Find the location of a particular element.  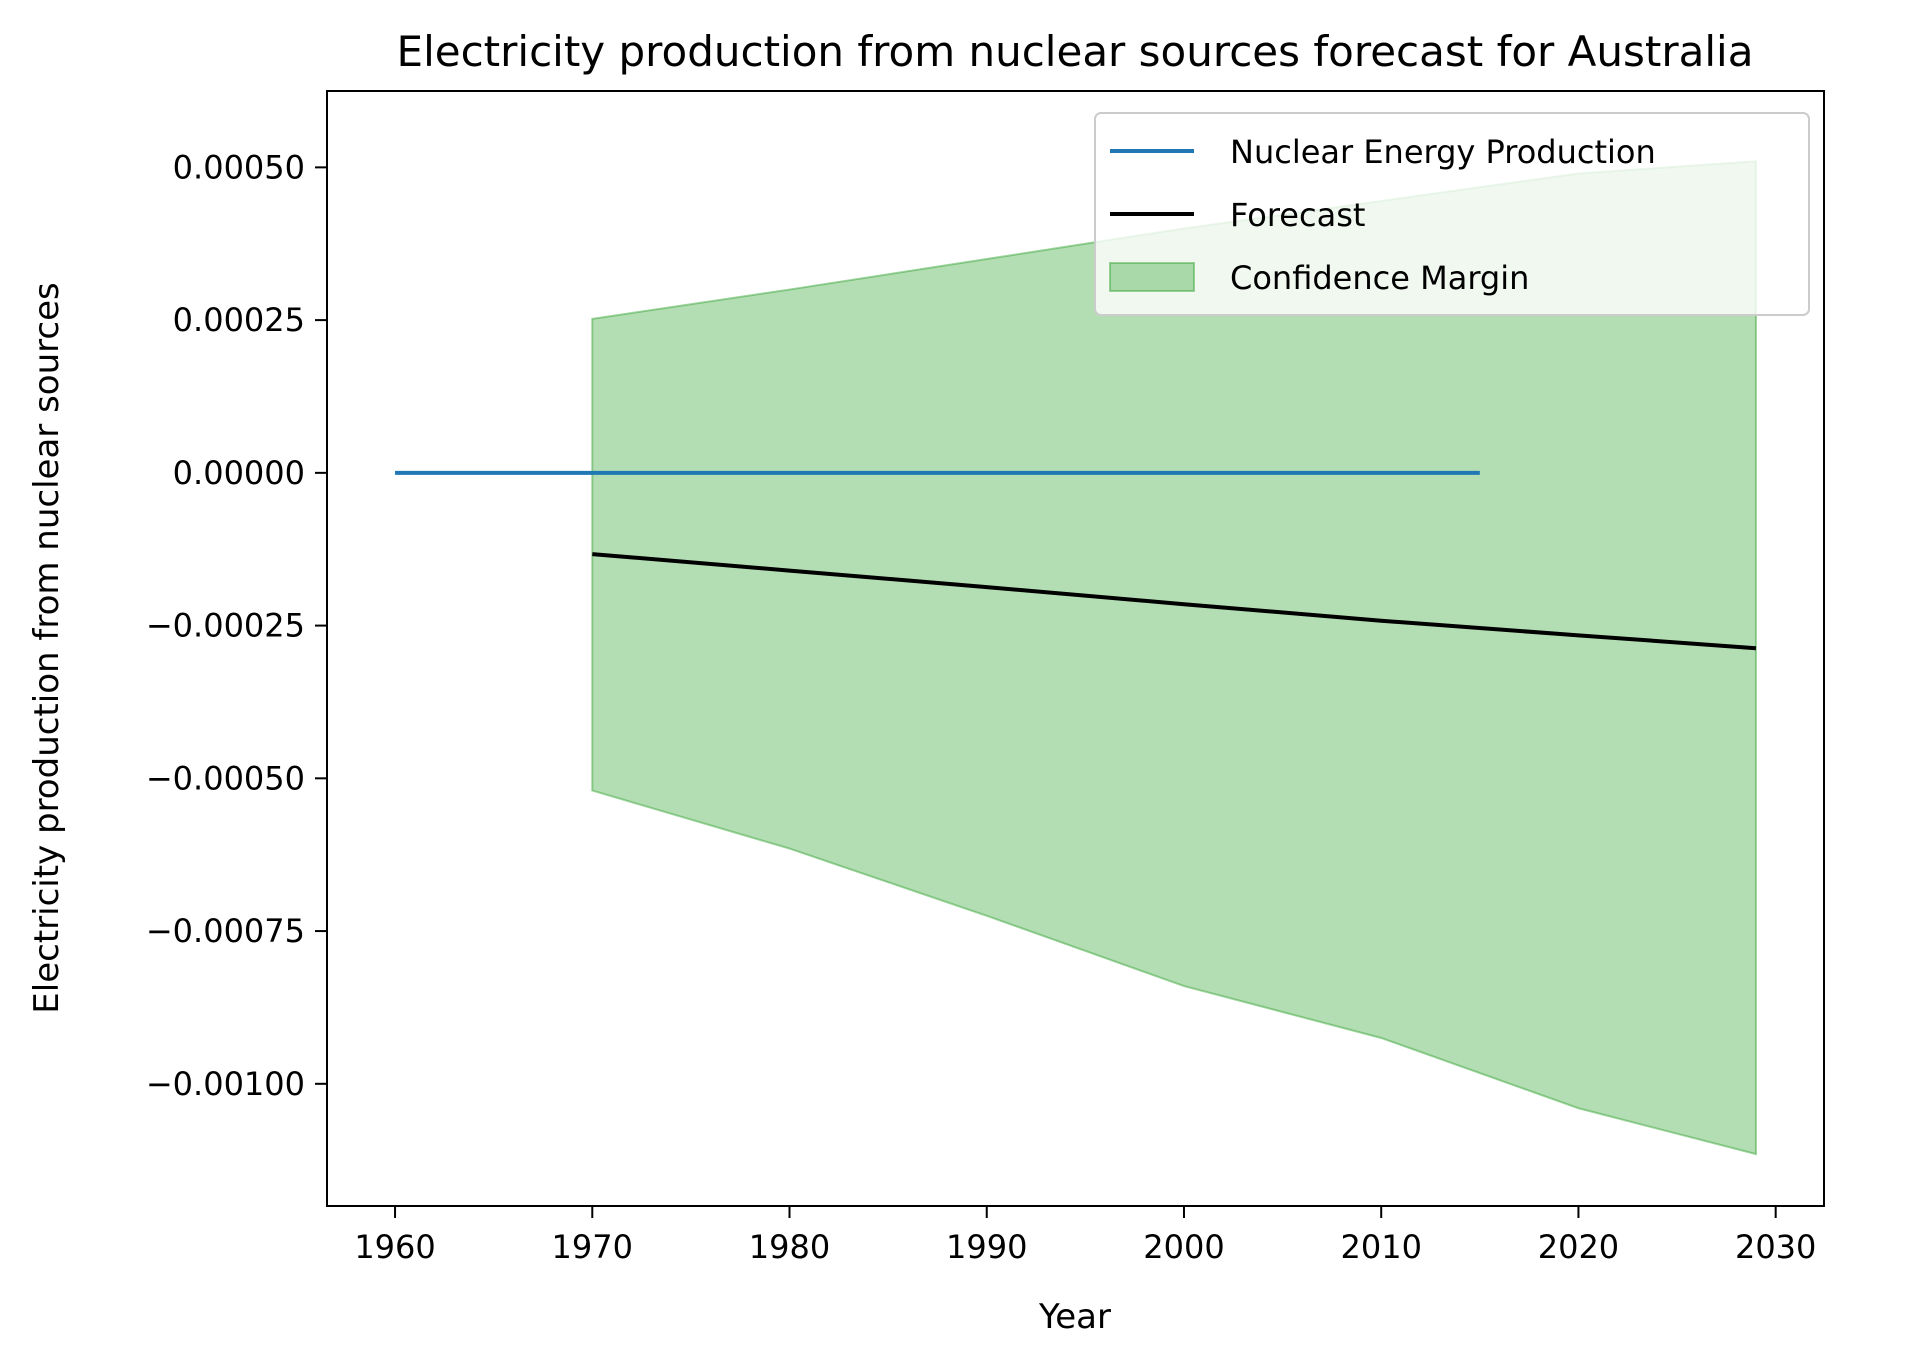

y-tick-label: −0.00075 is located at coordinates (225, 931).